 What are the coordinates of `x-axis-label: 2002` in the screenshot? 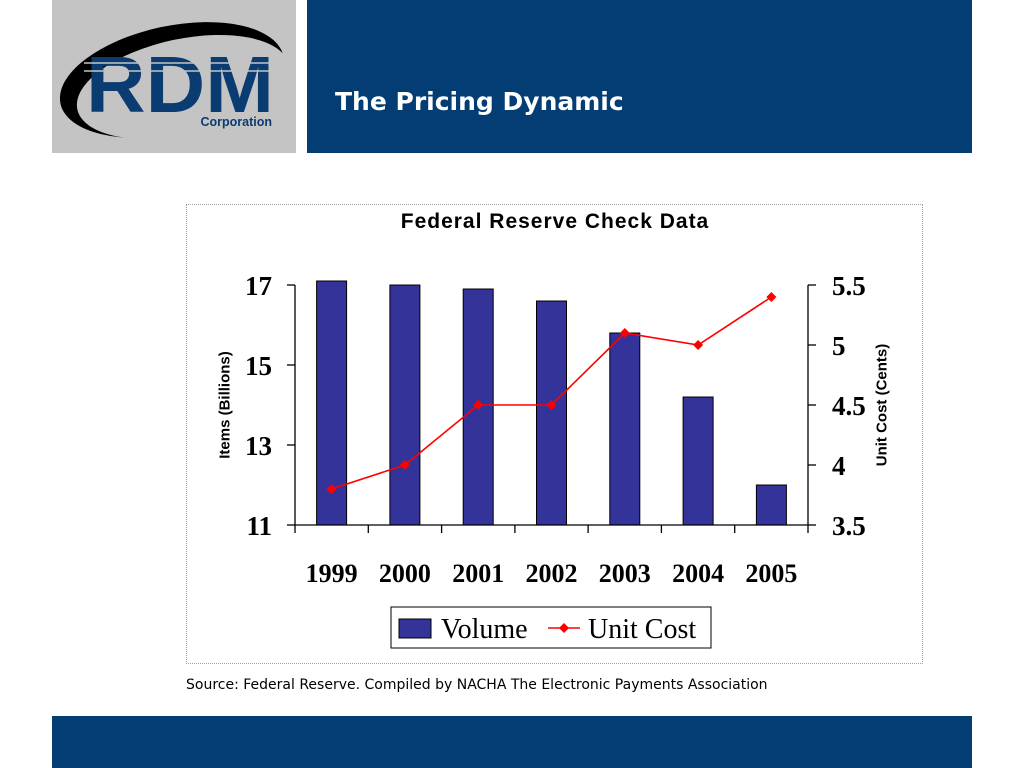 It's located at (552, 573).